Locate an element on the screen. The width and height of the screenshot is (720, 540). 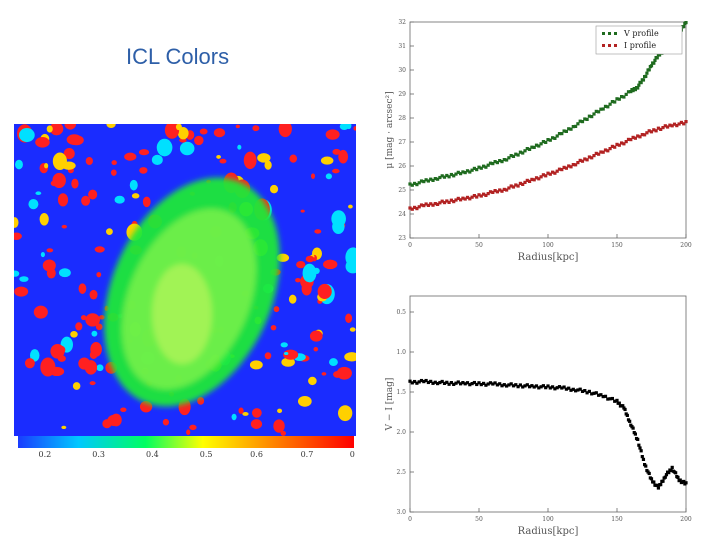
colorbar-tick-label: 0.5 is located at coordinates (206, 454).